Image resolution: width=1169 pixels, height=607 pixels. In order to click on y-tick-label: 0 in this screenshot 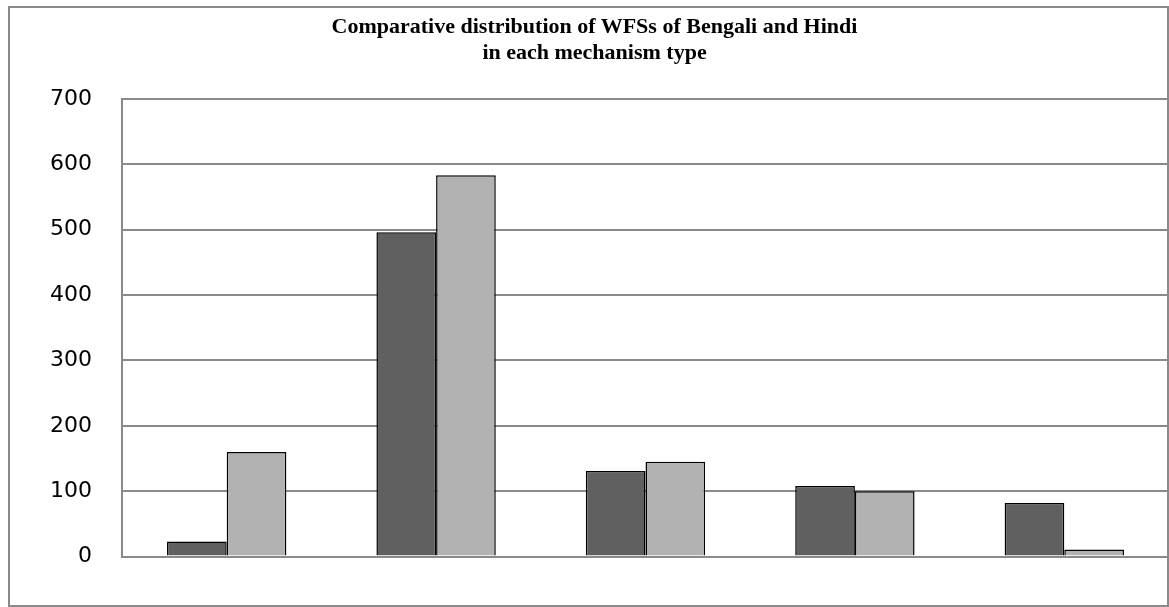, I will do `click(84, 555)`.